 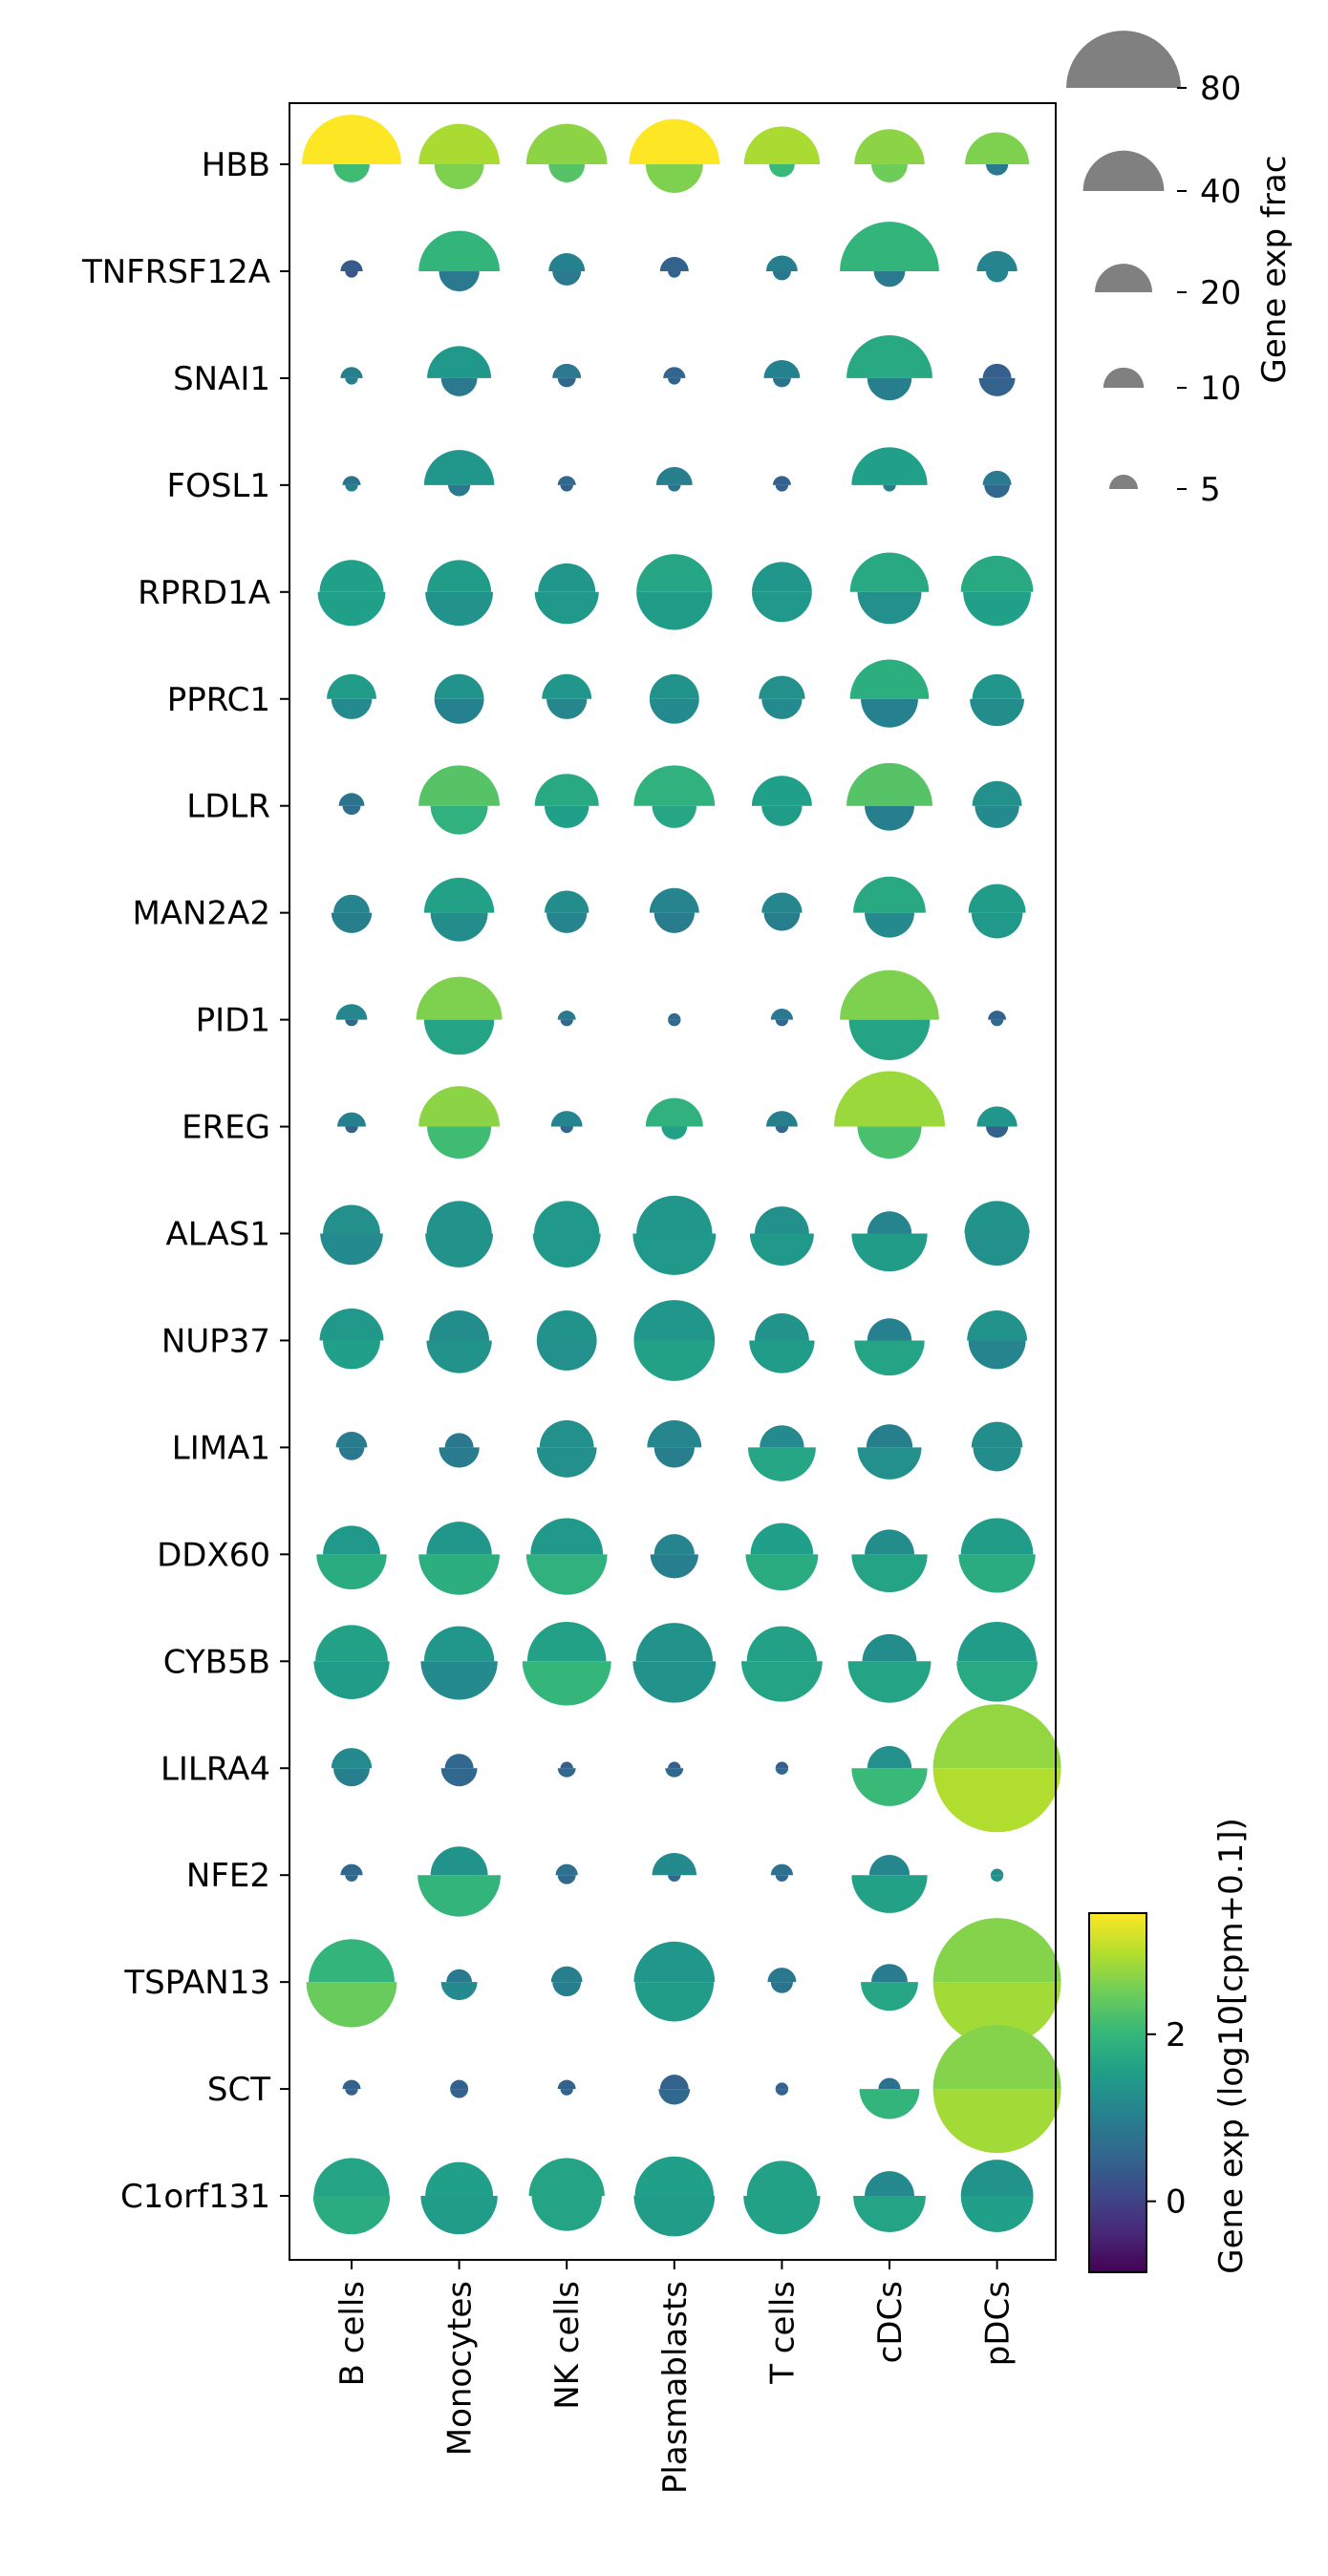 I want to click on dot-bottom-NFE2-Plasmablasts, so click(x=674, y=1879).